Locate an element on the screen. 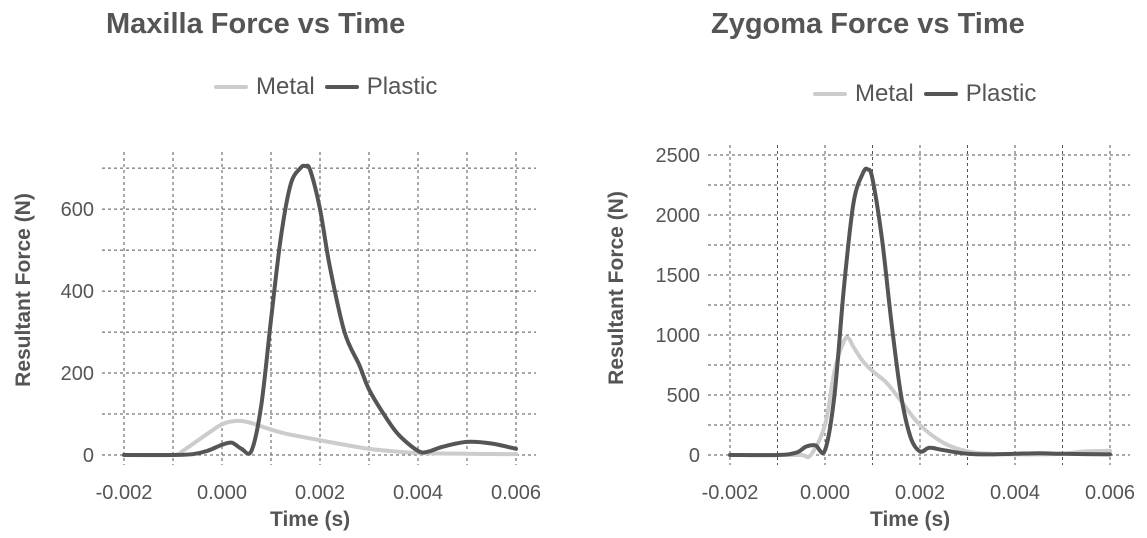 This screenshot has height=538, width=1147. y-tick-label: 2500 is located at coordinates (678, 156).